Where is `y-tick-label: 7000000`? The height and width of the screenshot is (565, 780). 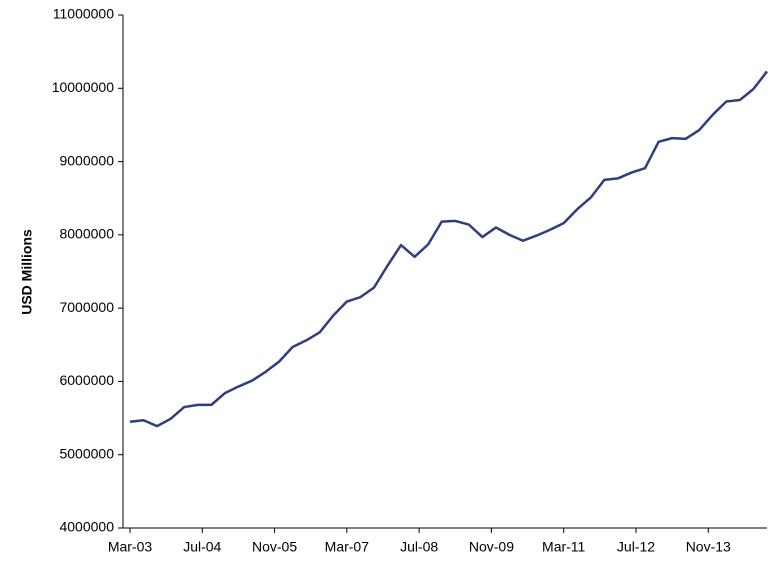
y-tick-label: 7000000 is located at coordinates (86, 307).